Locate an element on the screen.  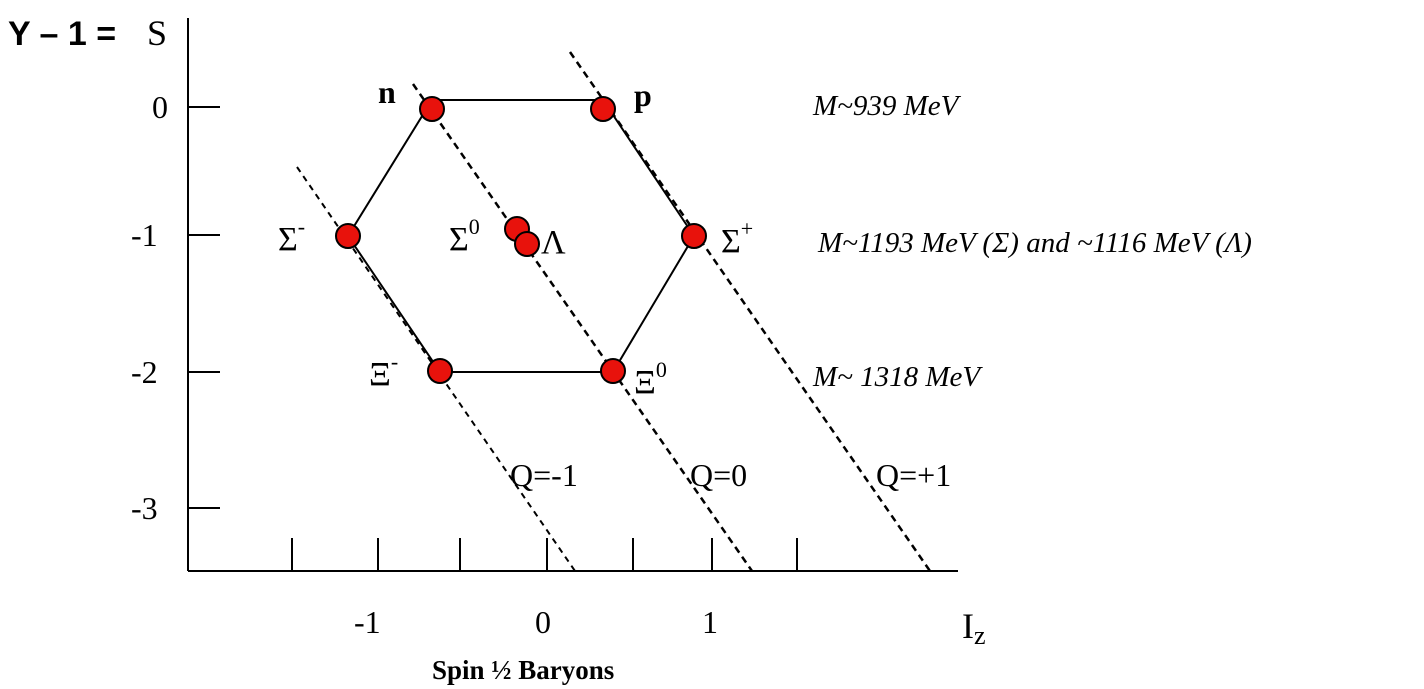
label-q-minus: Q=-1 is located at coordinates (544, 475).